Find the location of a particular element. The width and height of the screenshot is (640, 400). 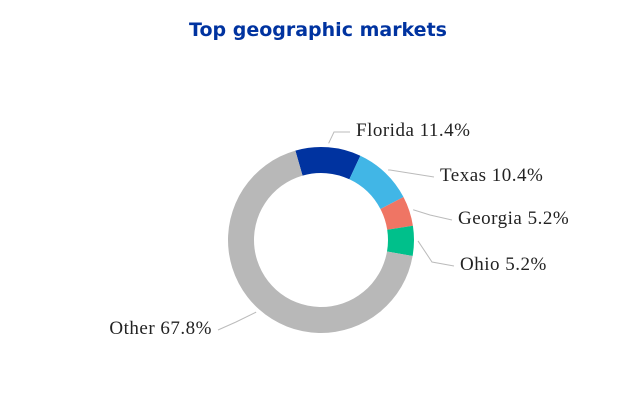

data-label: Texas 10.4% is located at coordinates (491, 175).